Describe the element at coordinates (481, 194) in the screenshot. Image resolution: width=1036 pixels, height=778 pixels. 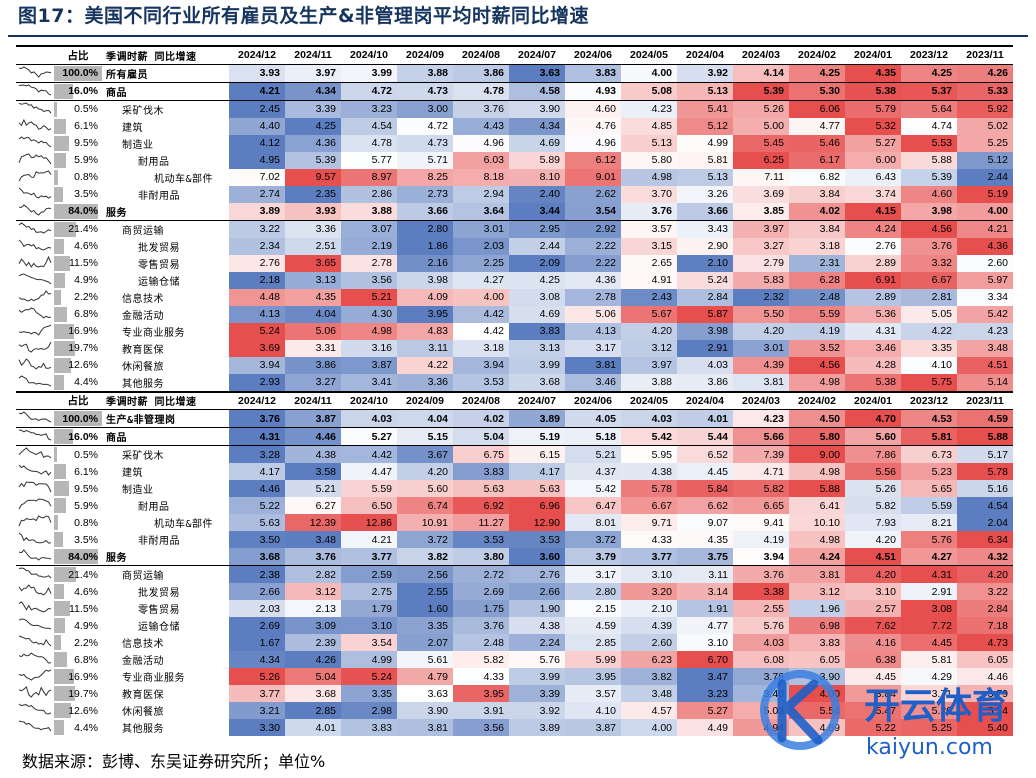
I see `heatmap-cell: 2.94` at that location.